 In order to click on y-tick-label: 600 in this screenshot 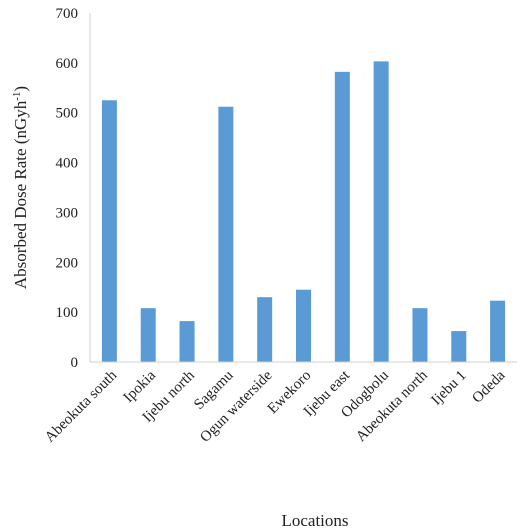, I will do `click(67, 64)`.